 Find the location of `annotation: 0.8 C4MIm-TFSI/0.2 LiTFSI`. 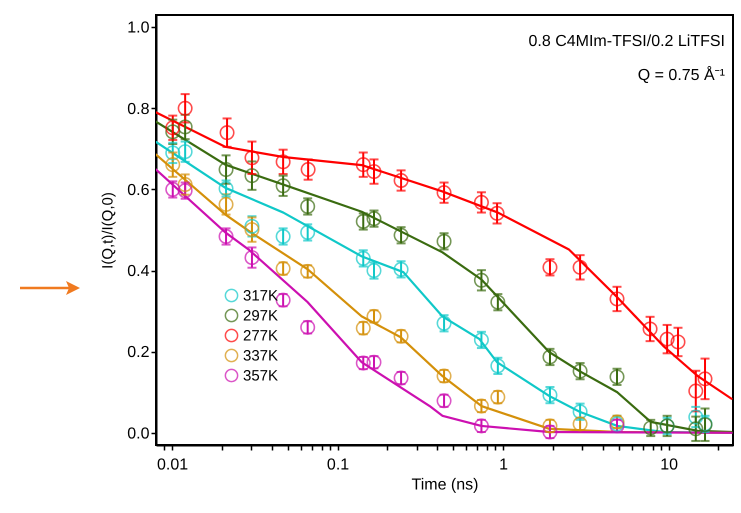

annotation: 0.8 C4MIm-TFSI/0.2 LiTFSI is located at coordinates (626, 41).